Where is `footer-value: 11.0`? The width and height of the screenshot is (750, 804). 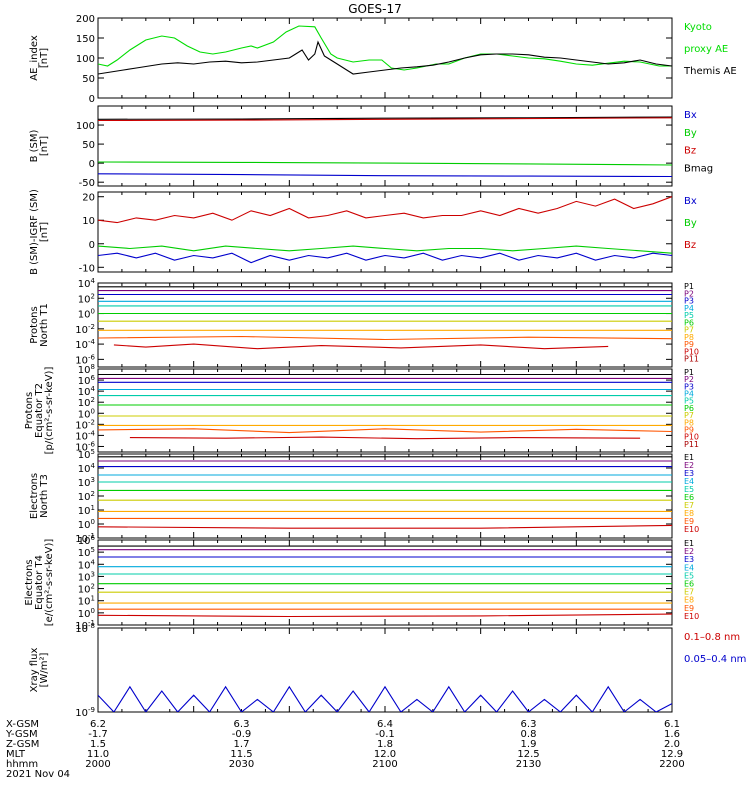
footer-value: 11.0 is located at coordinates (98, 754).